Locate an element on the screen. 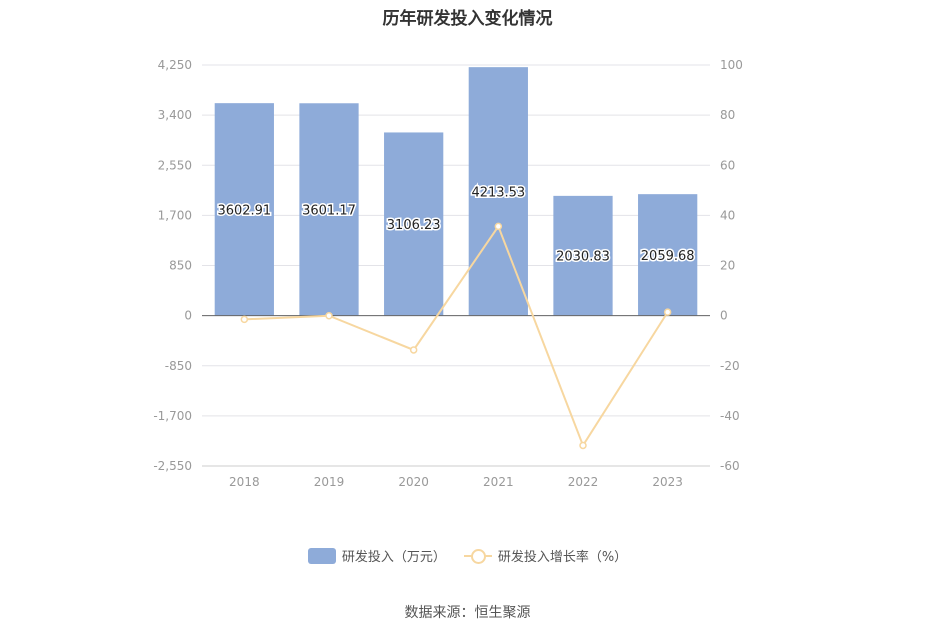  chart-title: 历年研发投入变化情况 is located at coordinates (467, 19).